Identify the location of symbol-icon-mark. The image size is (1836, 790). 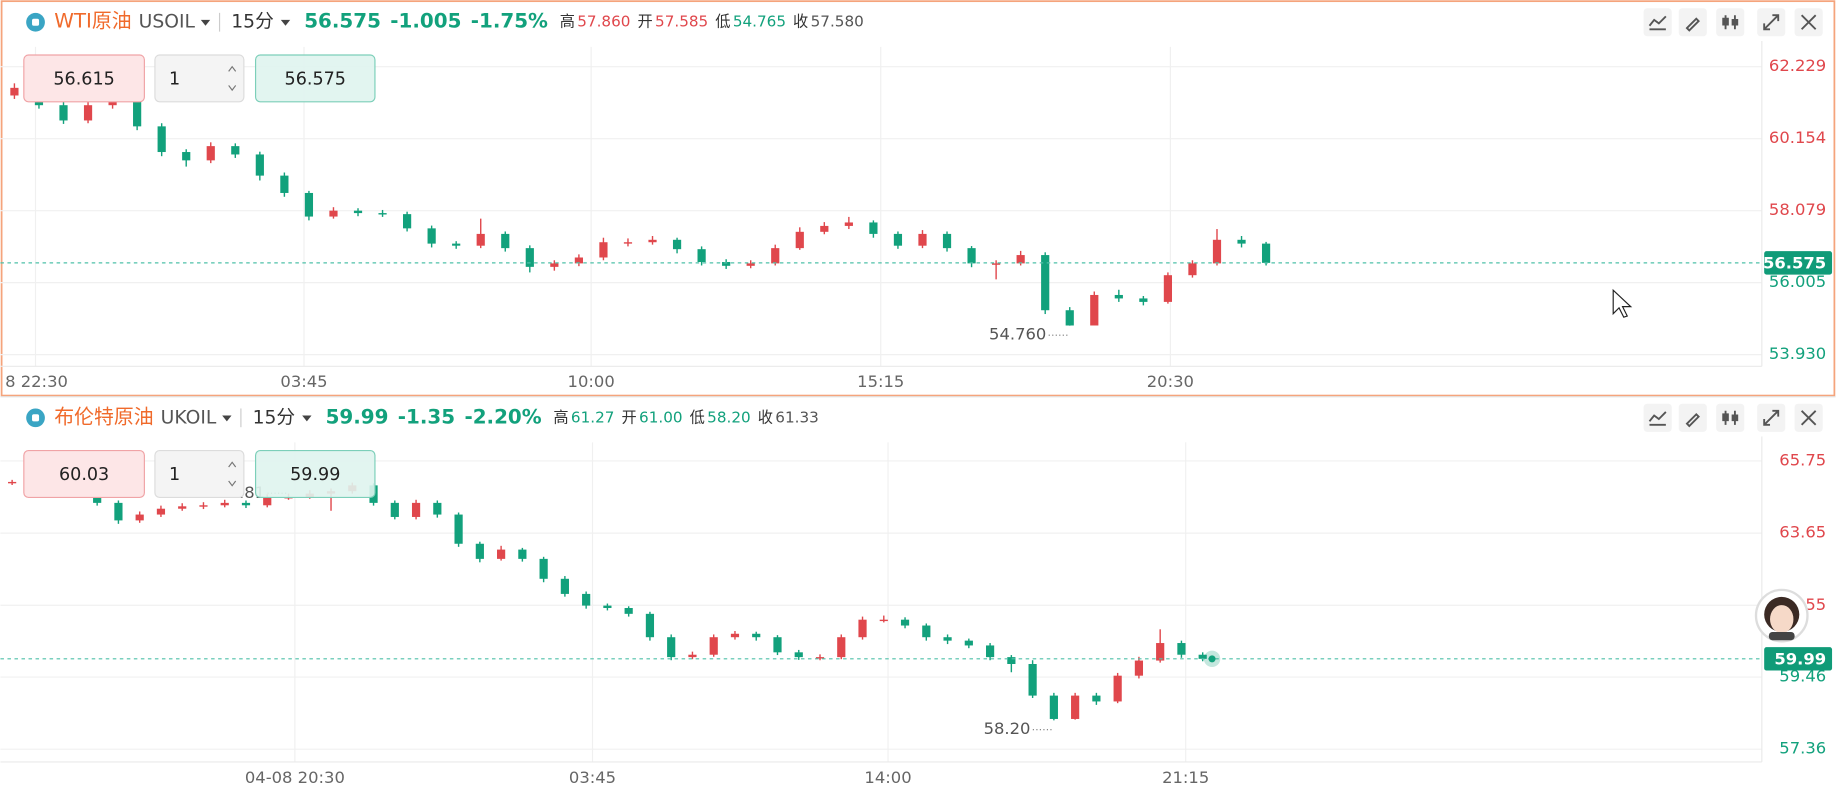
(36, 418).